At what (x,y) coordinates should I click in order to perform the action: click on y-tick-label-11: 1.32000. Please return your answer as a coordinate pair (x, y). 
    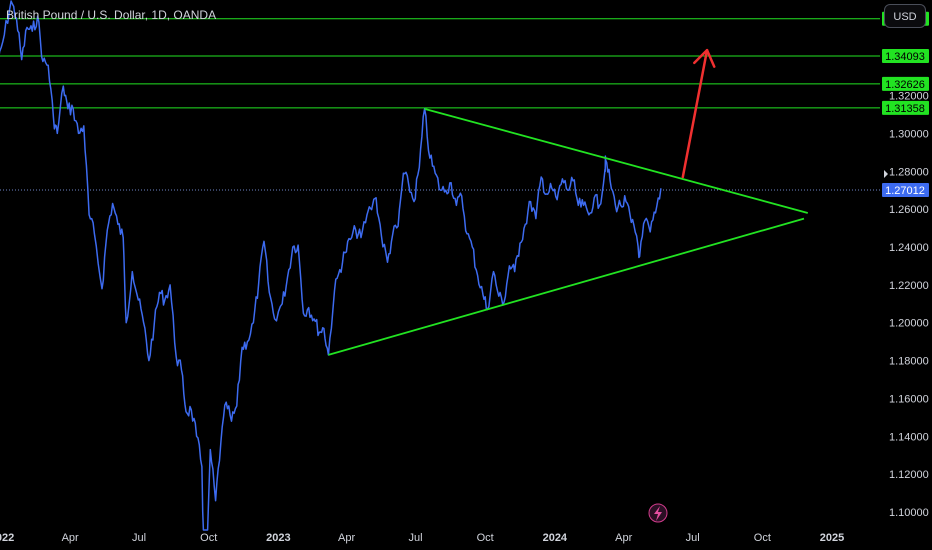
    Looking at the image, I should click on (909, 97).